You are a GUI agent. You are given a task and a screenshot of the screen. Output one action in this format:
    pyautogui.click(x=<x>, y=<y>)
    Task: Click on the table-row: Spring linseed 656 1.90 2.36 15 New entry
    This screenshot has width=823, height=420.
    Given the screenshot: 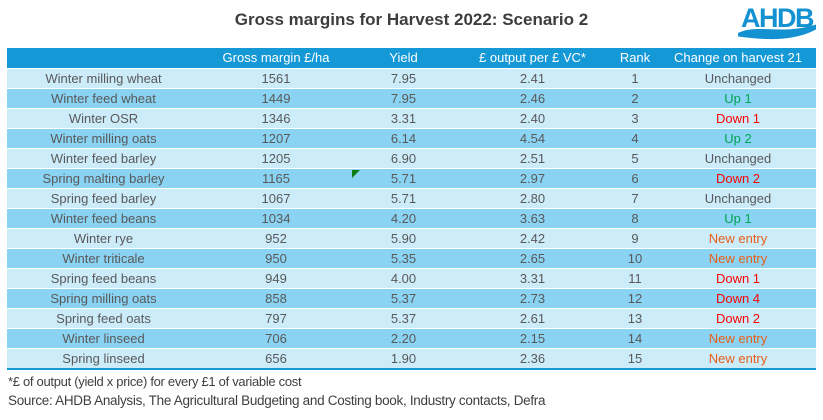 What is the action you would take?
    pyautogui.click(x=411, y=358)
    